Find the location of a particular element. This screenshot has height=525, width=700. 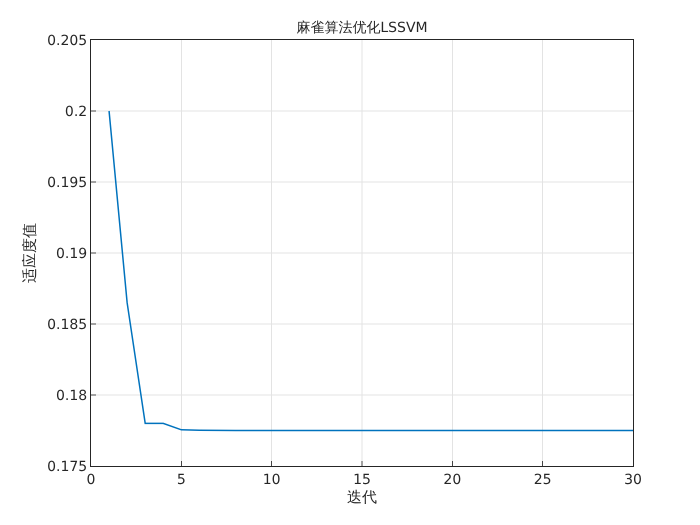

y-tick-label: 0.195 is located at coordinates (67, 182).